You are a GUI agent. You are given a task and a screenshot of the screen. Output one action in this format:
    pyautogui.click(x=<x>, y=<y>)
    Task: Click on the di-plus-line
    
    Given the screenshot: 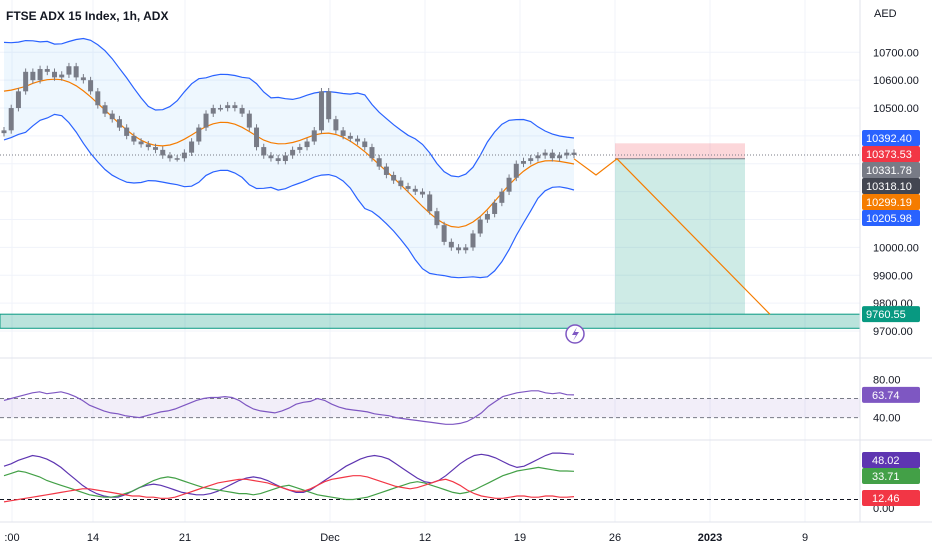 What is the action you would take?
    pyautogui.click(x=289, y=483)
    